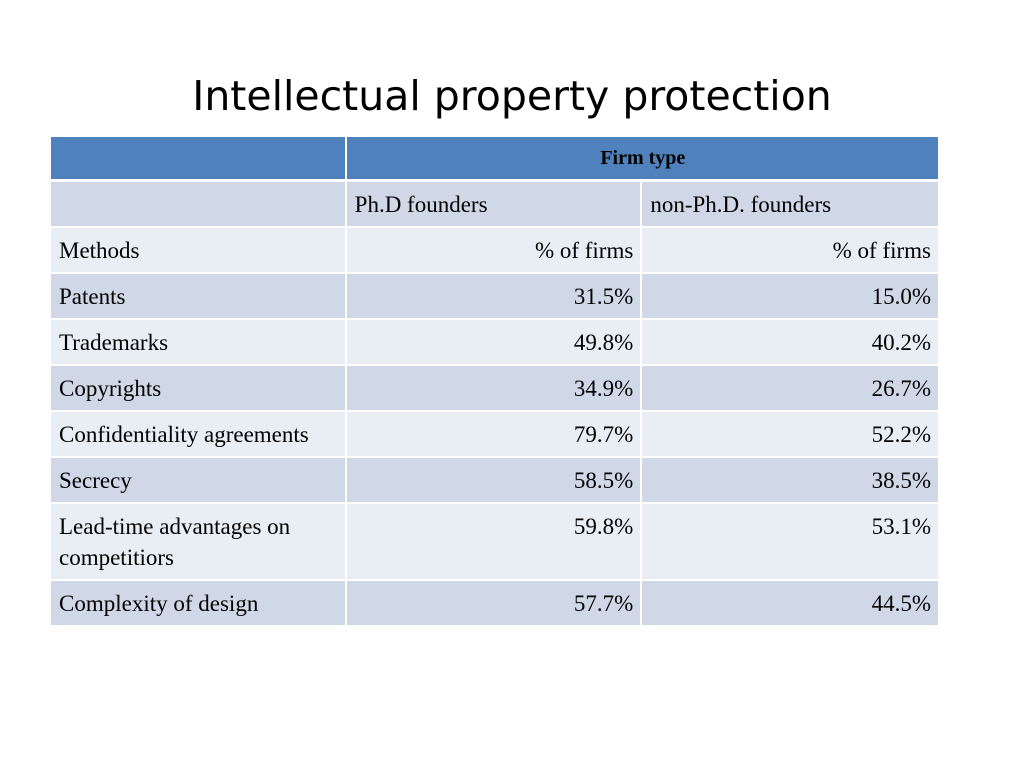  What do you see at coordinates (199, 435) in the screenshot?
I see `method-cell: Confidentiality agreements` at bounding box center [199, 435].